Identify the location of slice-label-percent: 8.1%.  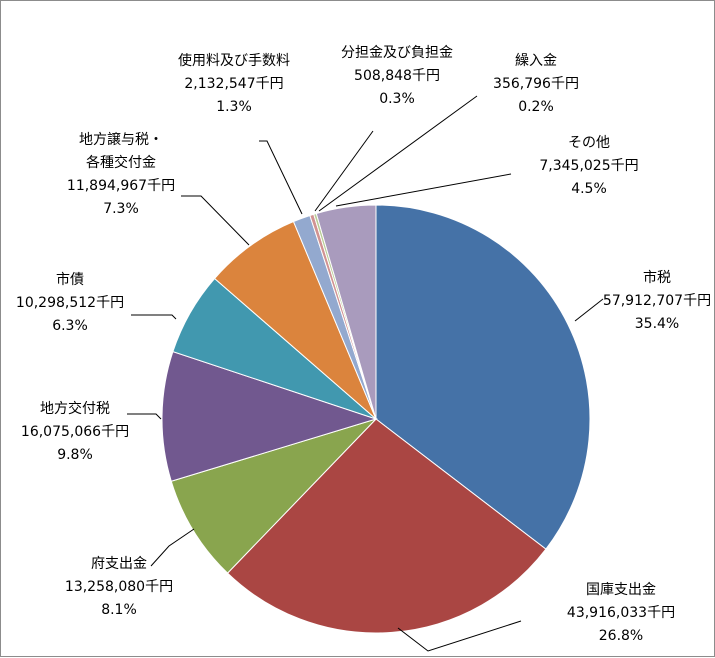
(119, 610).